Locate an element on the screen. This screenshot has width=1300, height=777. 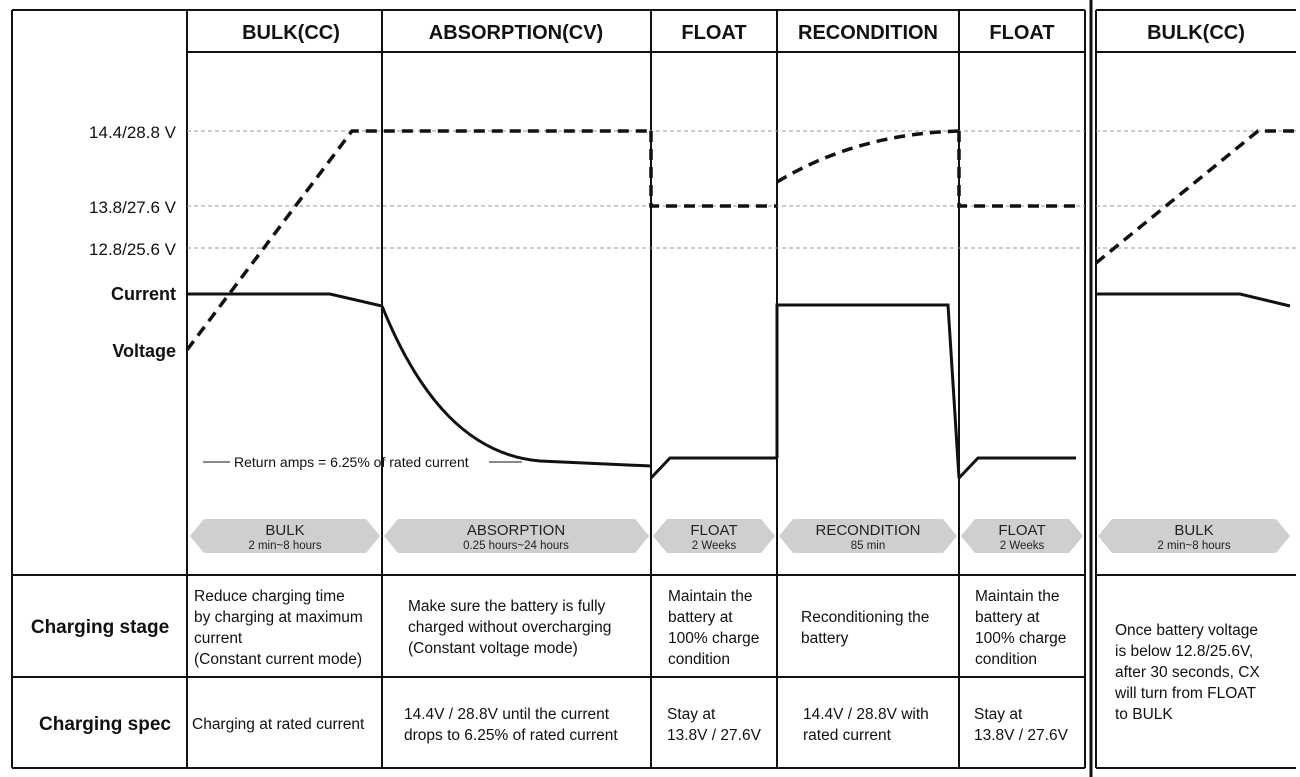
cell-line: will turn from FLOAT is located at coordinates (1185, 693).